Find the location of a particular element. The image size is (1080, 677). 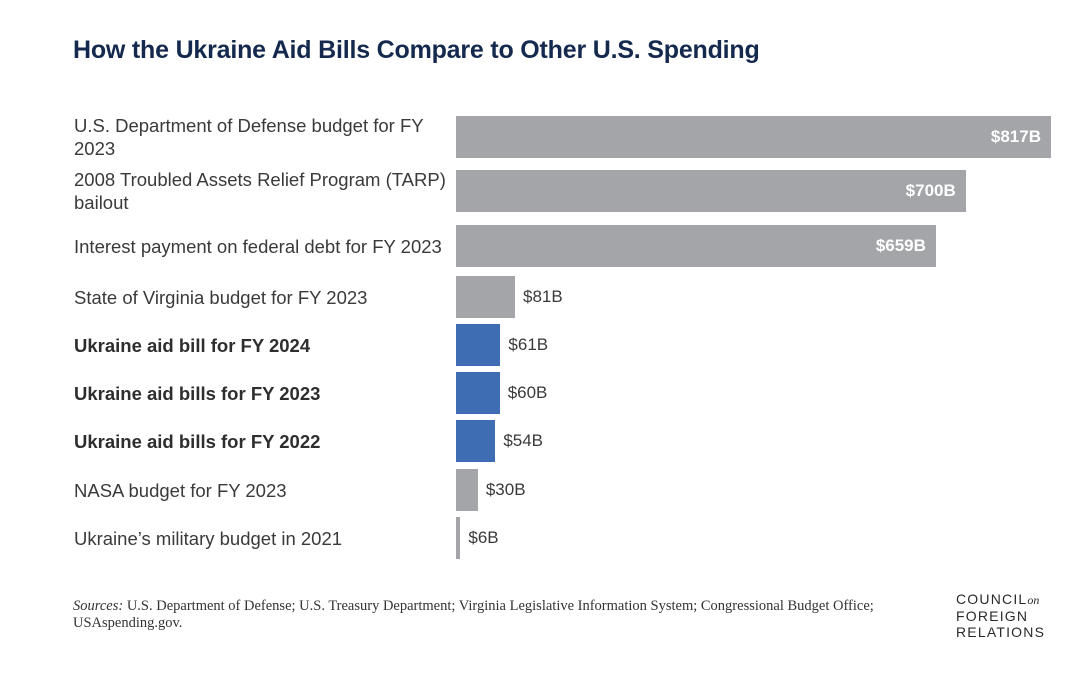

value-label: $81B is located at coordinates (542, 296).